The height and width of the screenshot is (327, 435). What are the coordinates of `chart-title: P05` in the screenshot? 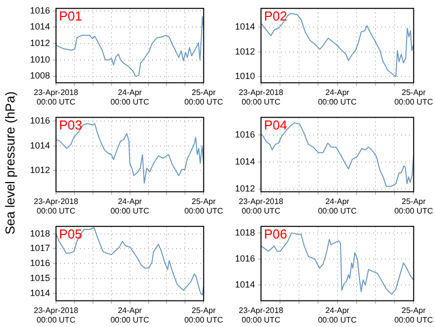 It's located at (70, 234).